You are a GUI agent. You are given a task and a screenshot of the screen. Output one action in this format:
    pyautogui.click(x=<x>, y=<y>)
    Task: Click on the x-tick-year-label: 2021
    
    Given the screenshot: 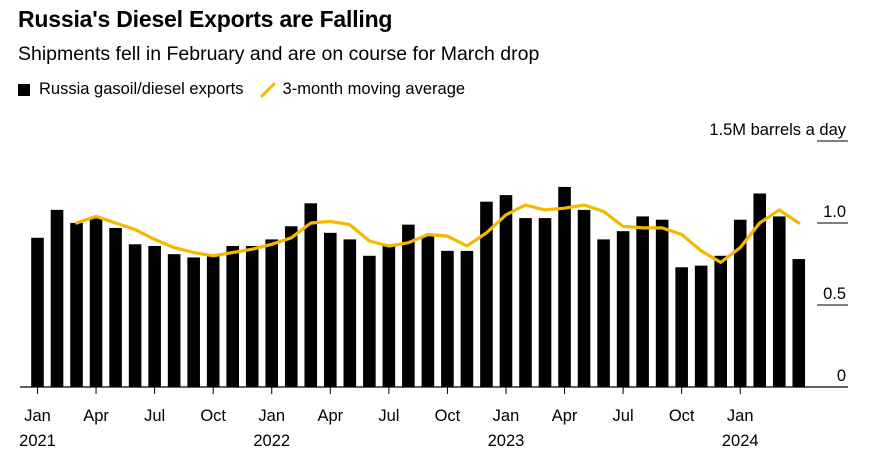 What is the action you would take?
    pyautogui.click(x=37, y=441)
    